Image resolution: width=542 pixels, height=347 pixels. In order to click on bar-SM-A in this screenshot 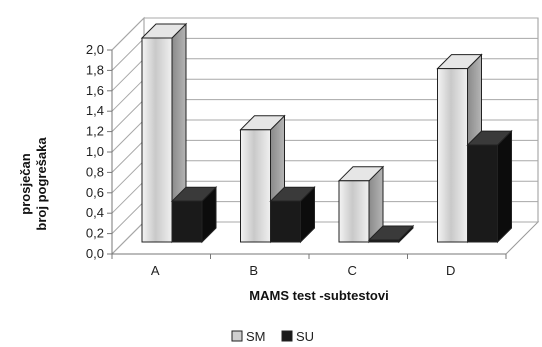, I will do `click(164, 133)`.